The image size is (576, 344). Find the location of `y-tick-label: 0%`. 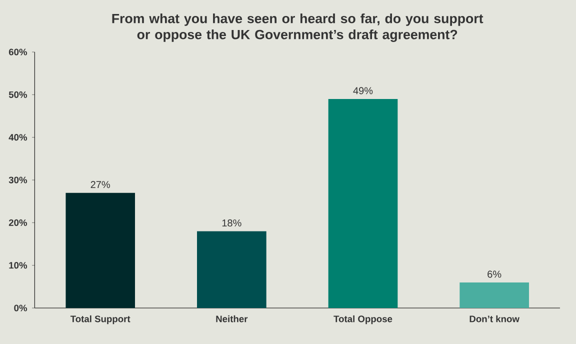

y-tick-label: 0% is located at coordinates (21, 308).